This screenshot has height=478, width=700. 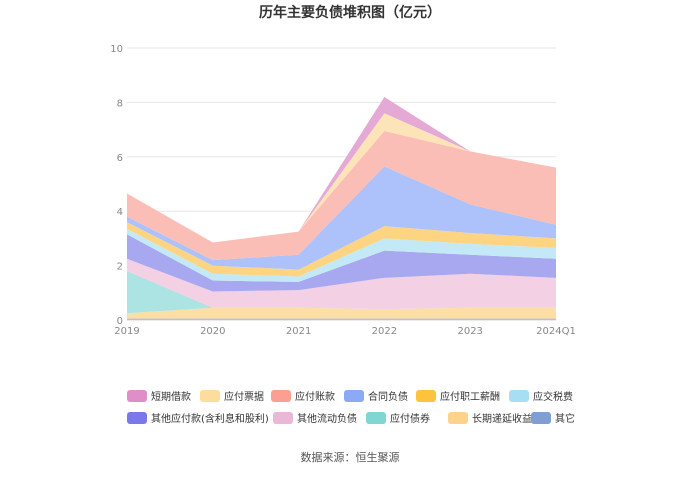 What do you see at coordinates (116, 49) in the screenshot?
I see `y-tick-label: 10` at bounding box center [116, 49].